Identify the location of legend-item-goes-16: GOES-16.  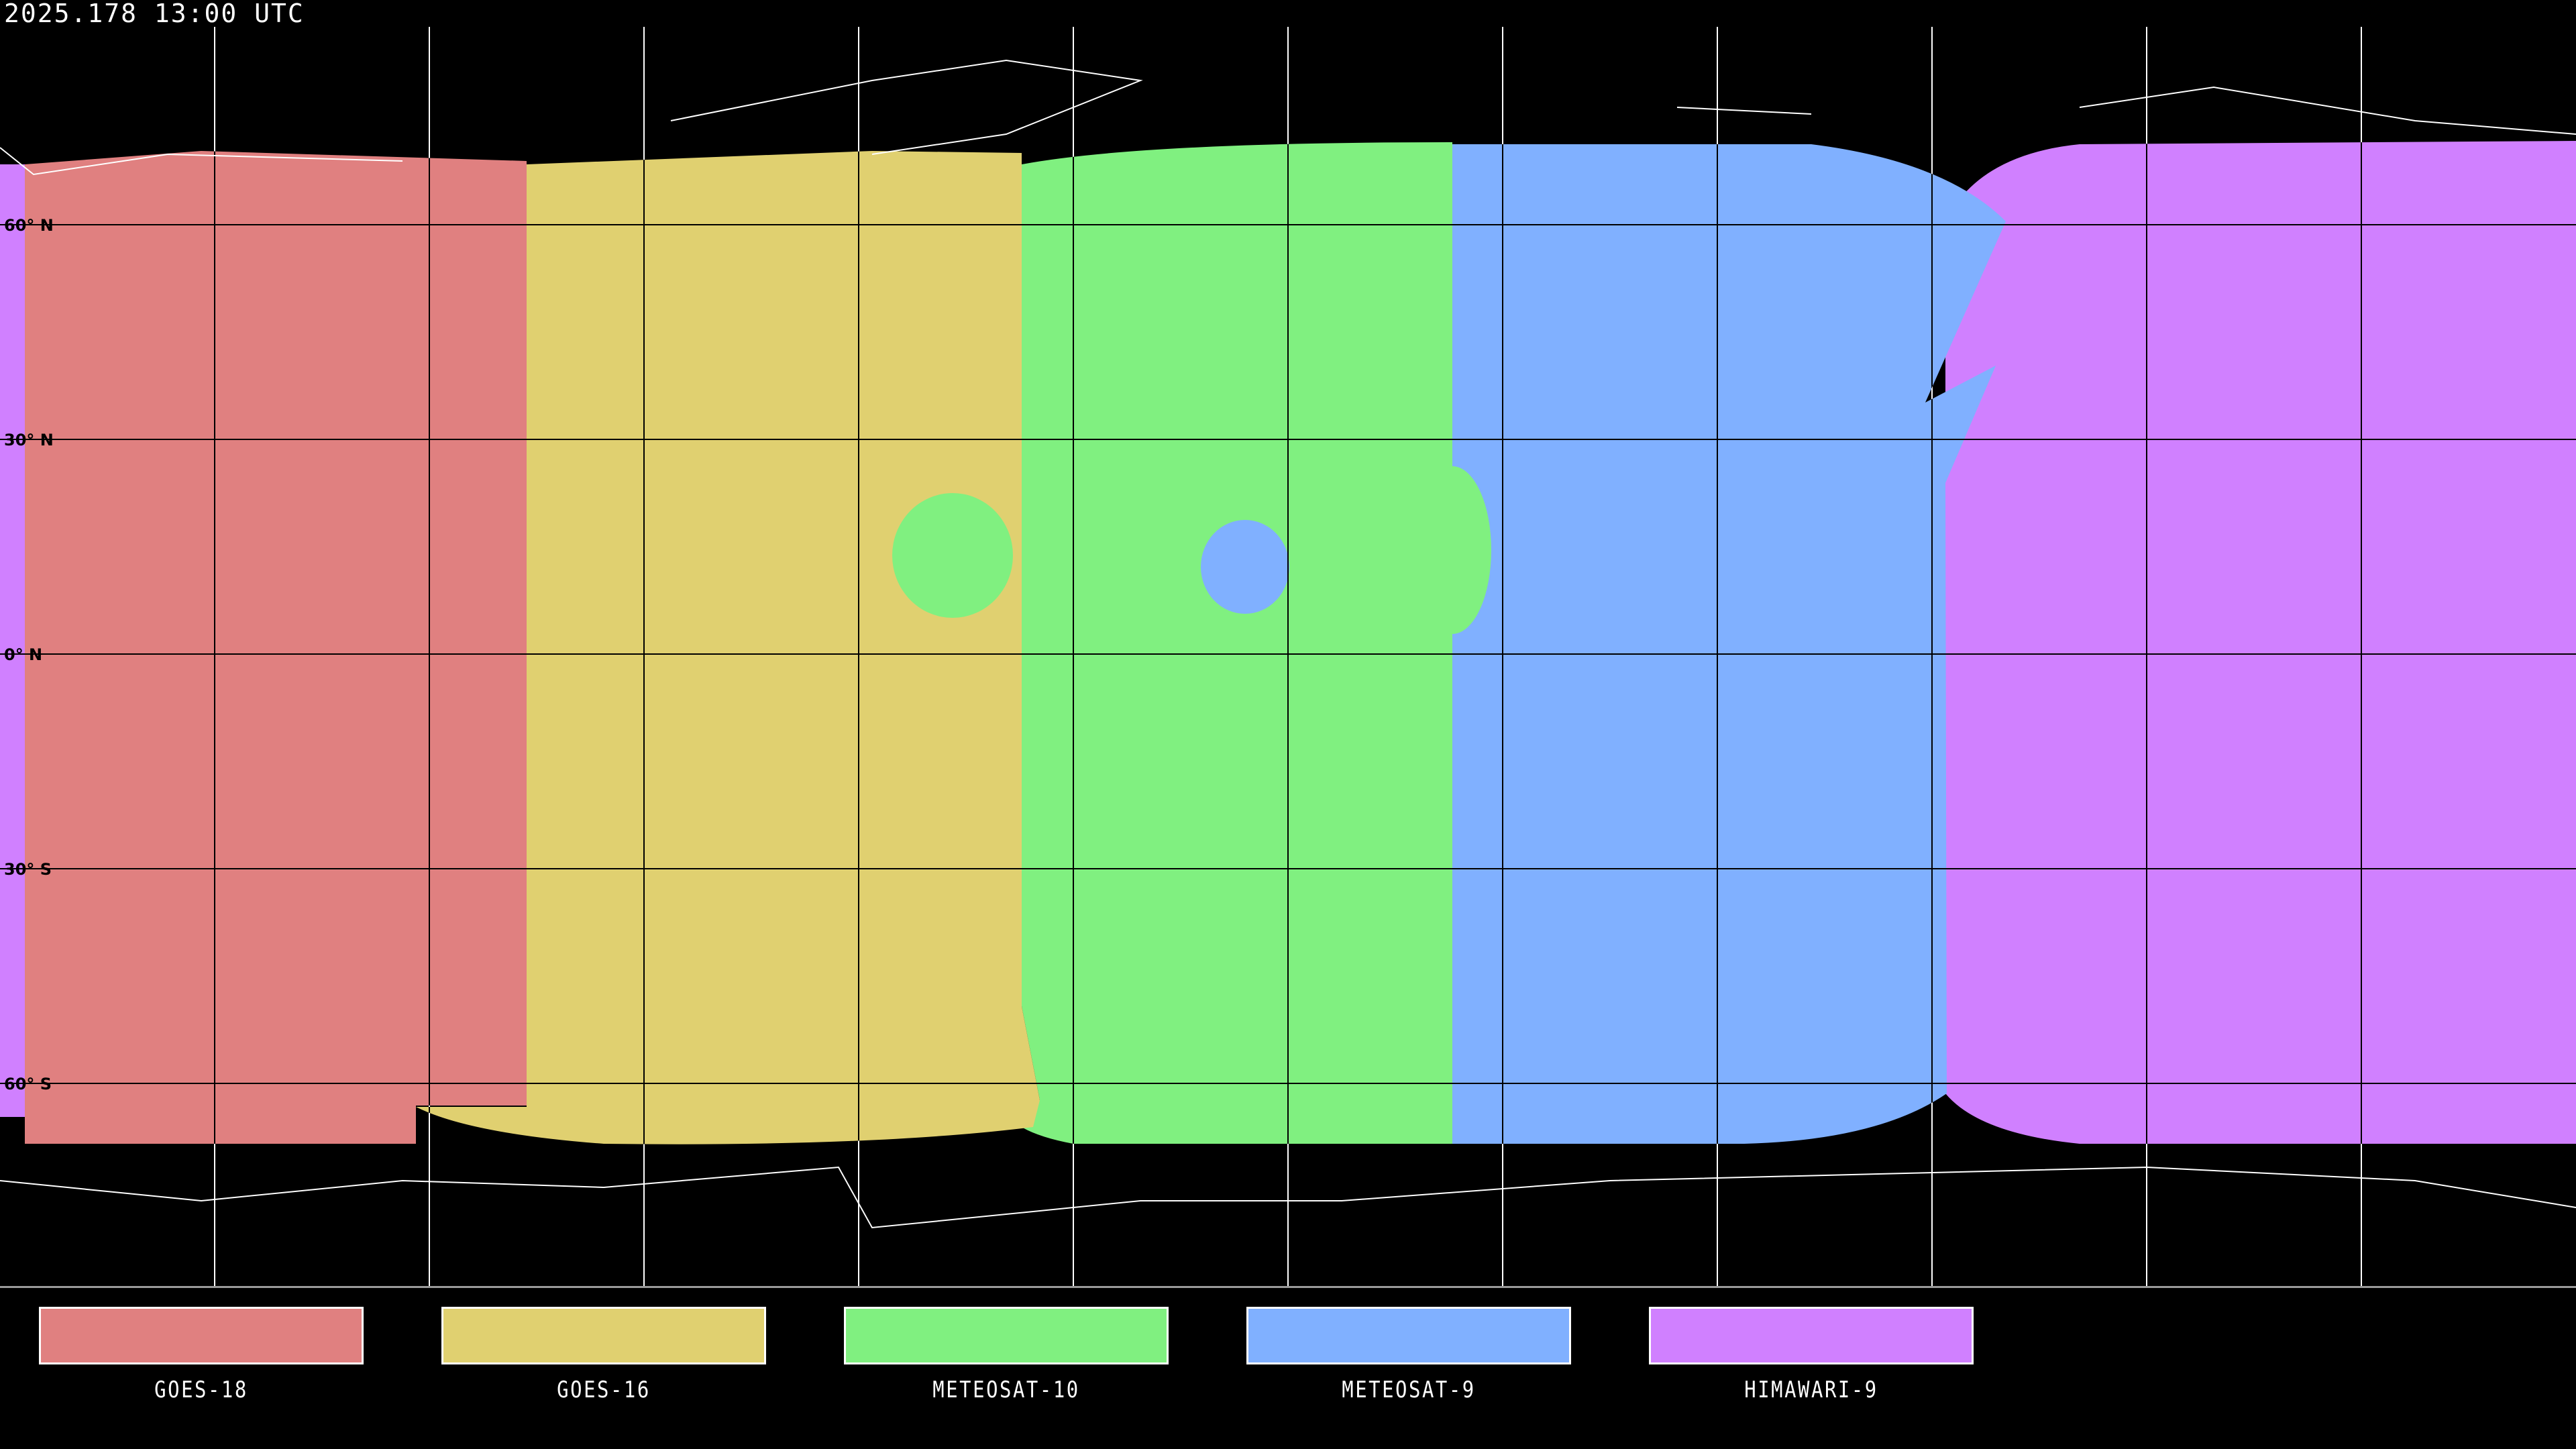
(603, 1355).